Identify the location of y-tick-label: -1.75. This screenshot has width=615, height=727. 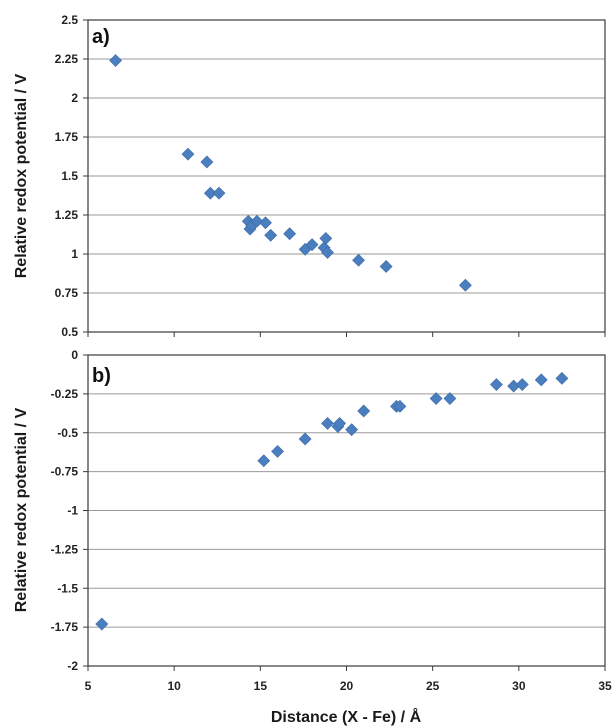
(65, 627).